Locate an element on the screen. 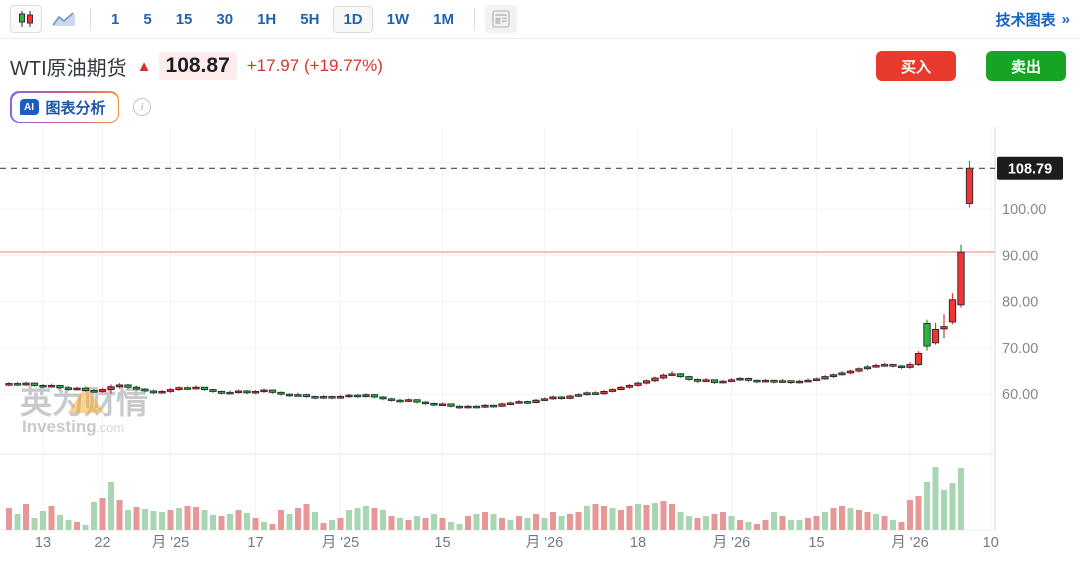 Image resolution: width=1080 pixels, height=577 pixels. interval-30: 30 is located at coordinates (225, 19).